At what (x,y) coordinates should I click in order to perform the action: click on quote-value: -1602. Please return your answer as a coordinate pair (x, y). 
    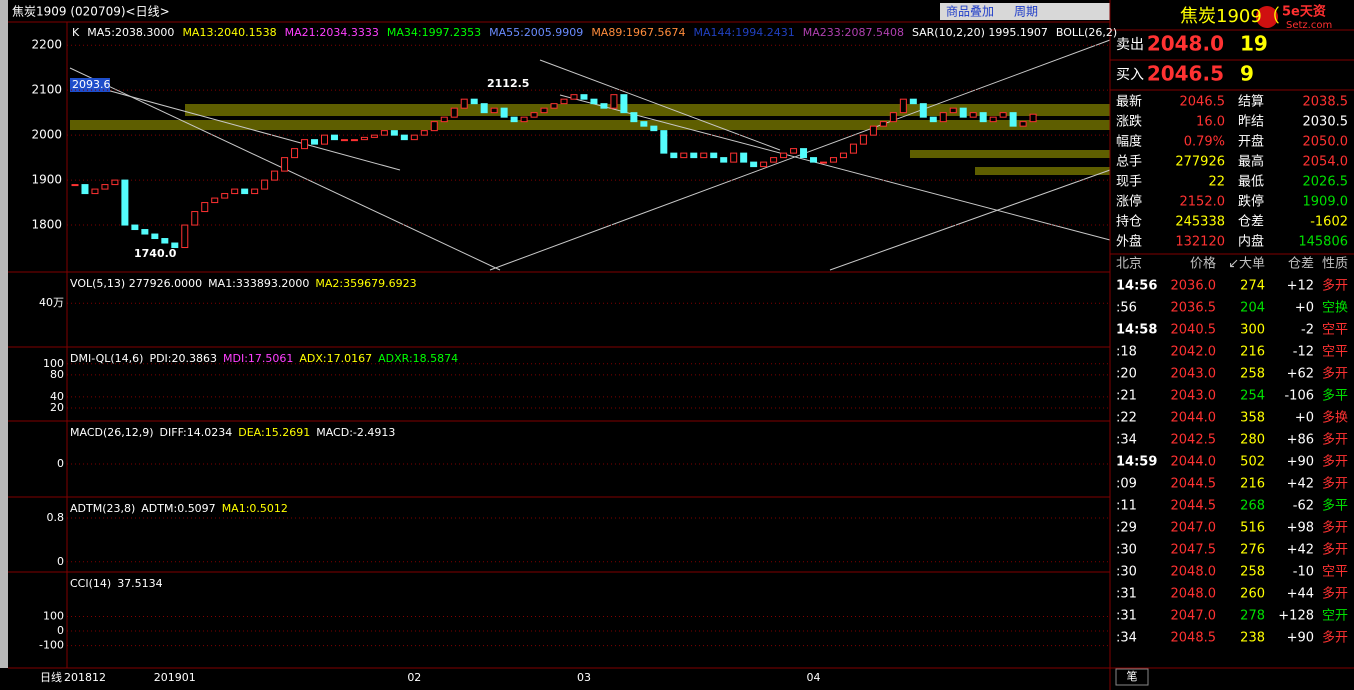
    Looking at the image, I should click on (1329, 222).